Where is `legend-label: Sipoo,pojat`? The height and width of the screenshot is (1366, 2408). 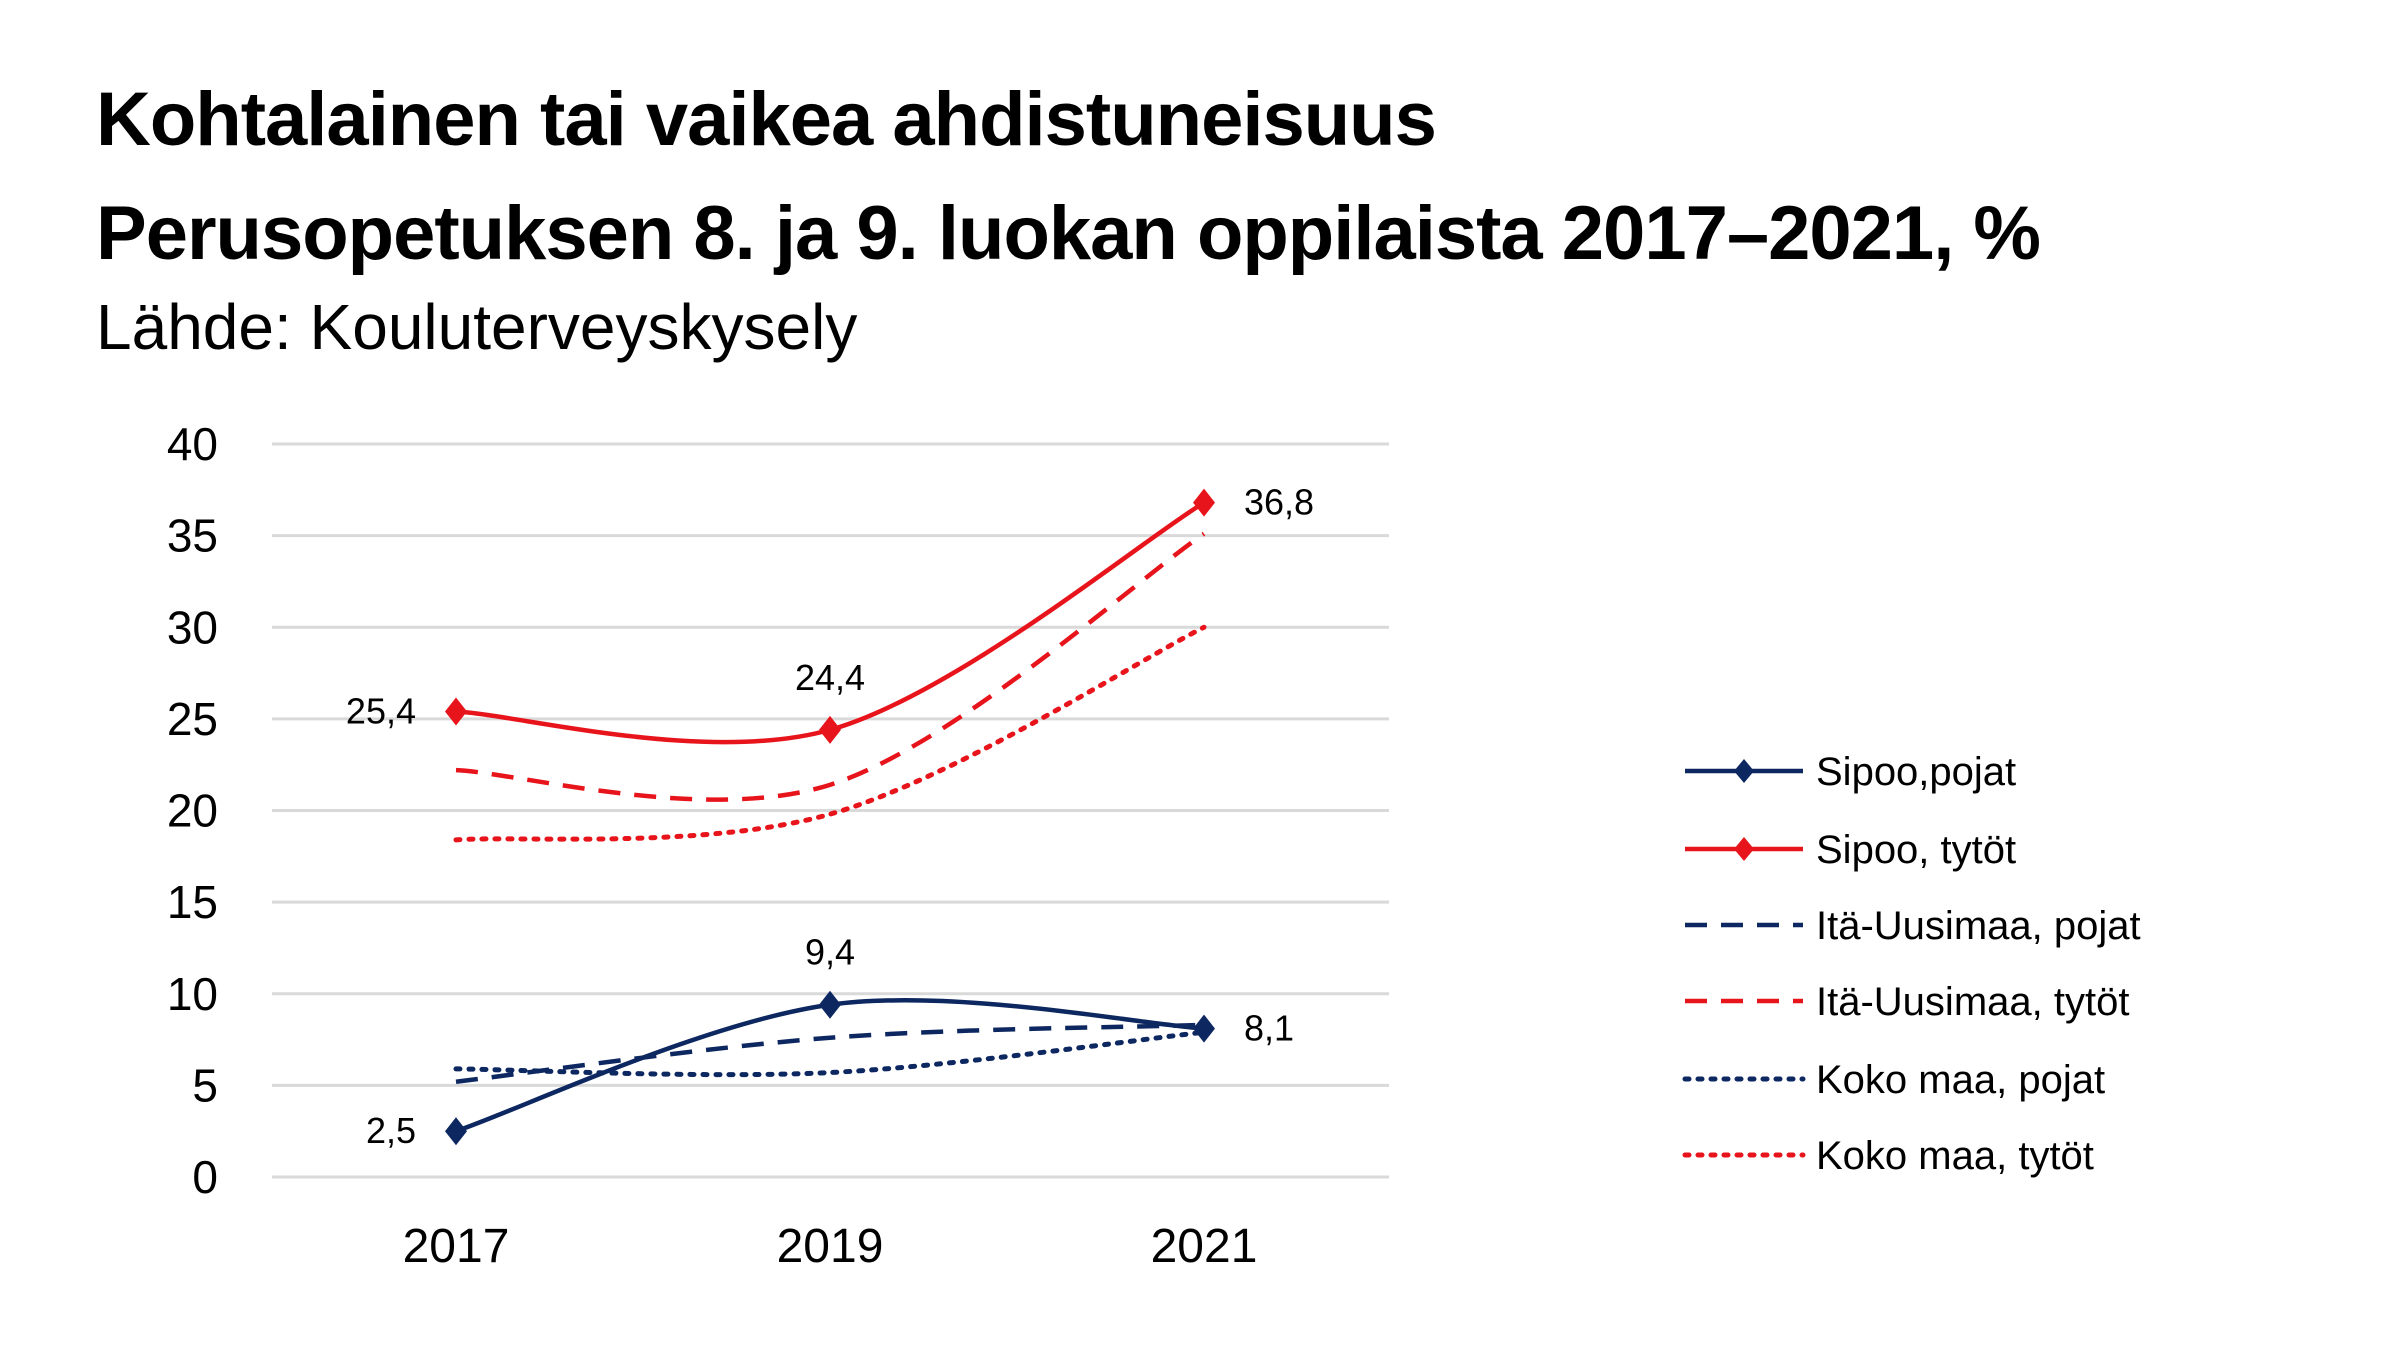
legend-label: Sipoo,pojat is located at coordinates (1916, 772).